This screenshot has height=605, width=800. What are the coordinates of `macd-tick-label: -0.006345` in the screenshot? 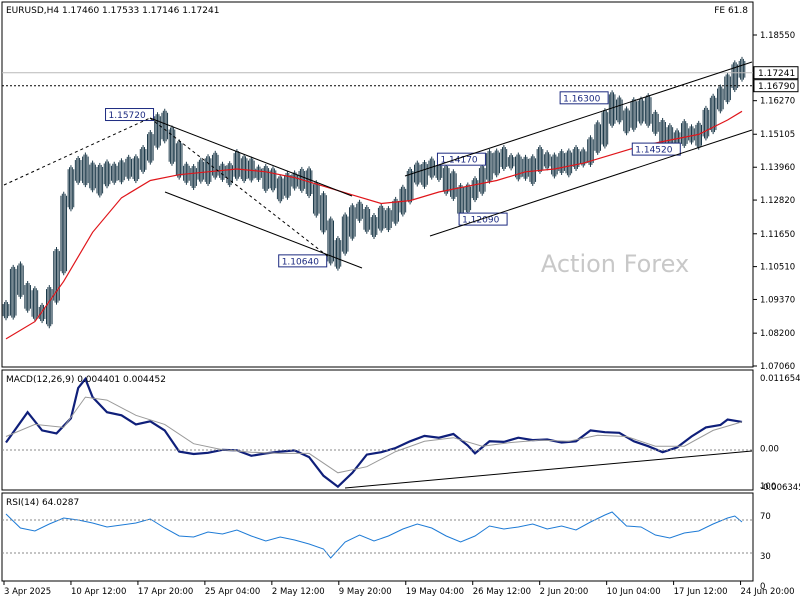 It's located at (780, 488).